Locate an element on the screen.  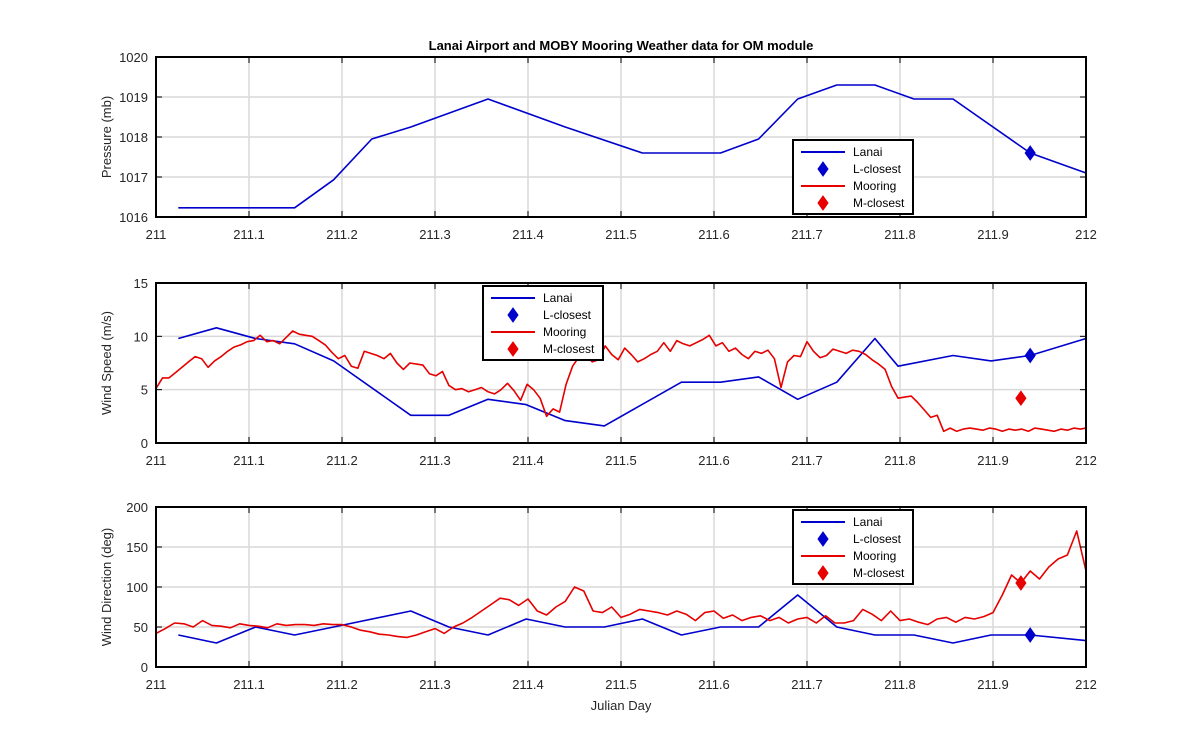
y-tick-label: 200 is located at coordinates (137, 507).